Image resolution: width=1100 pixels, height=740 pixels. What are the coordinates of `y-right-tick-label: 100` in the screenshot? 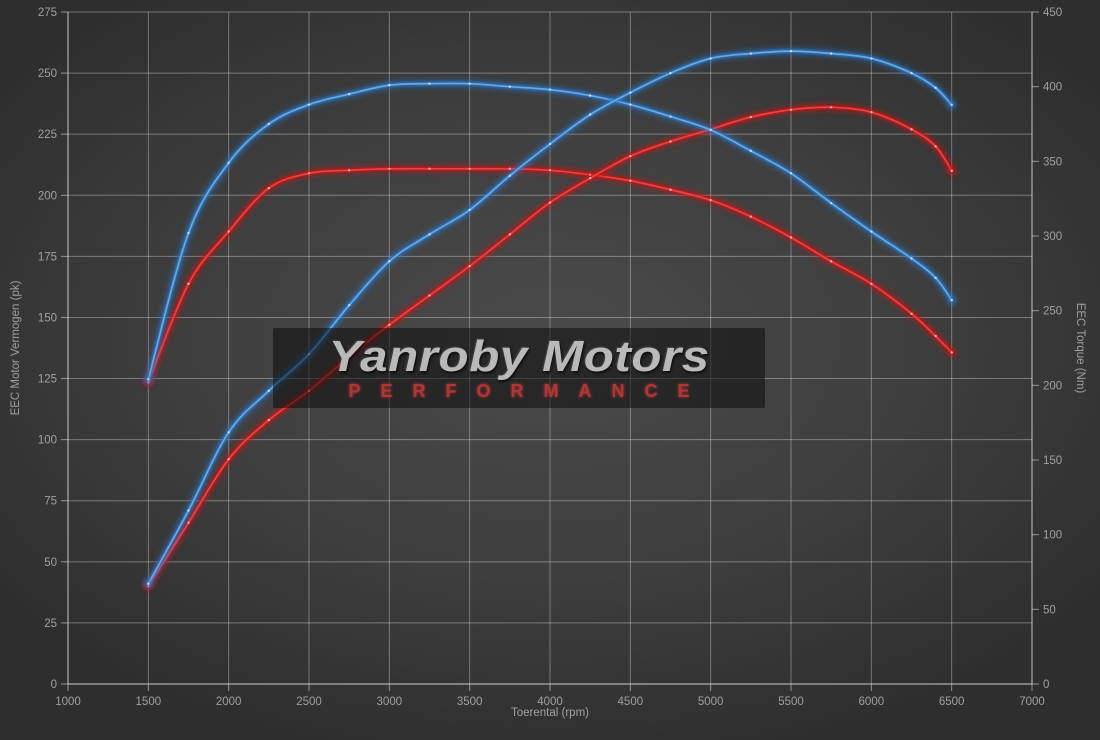 It's located at (1052, 536).